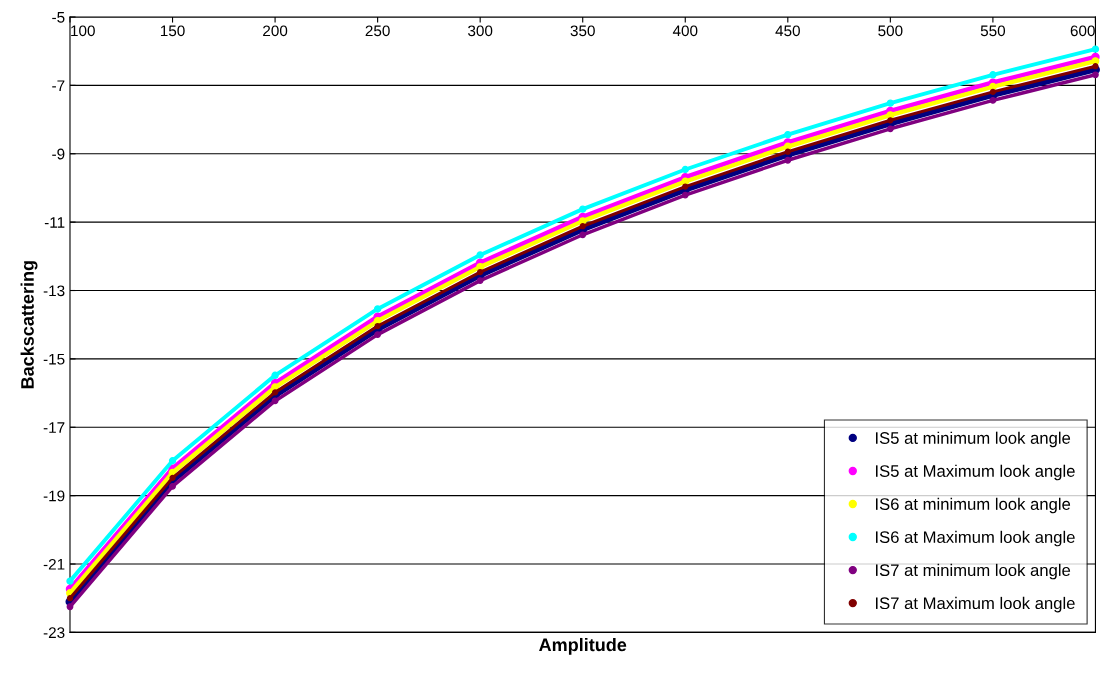 The height and width of the screenshot is (680, 1111). I want to click on legend-label: IS6 at Maximum look angle, so click(975, 538).